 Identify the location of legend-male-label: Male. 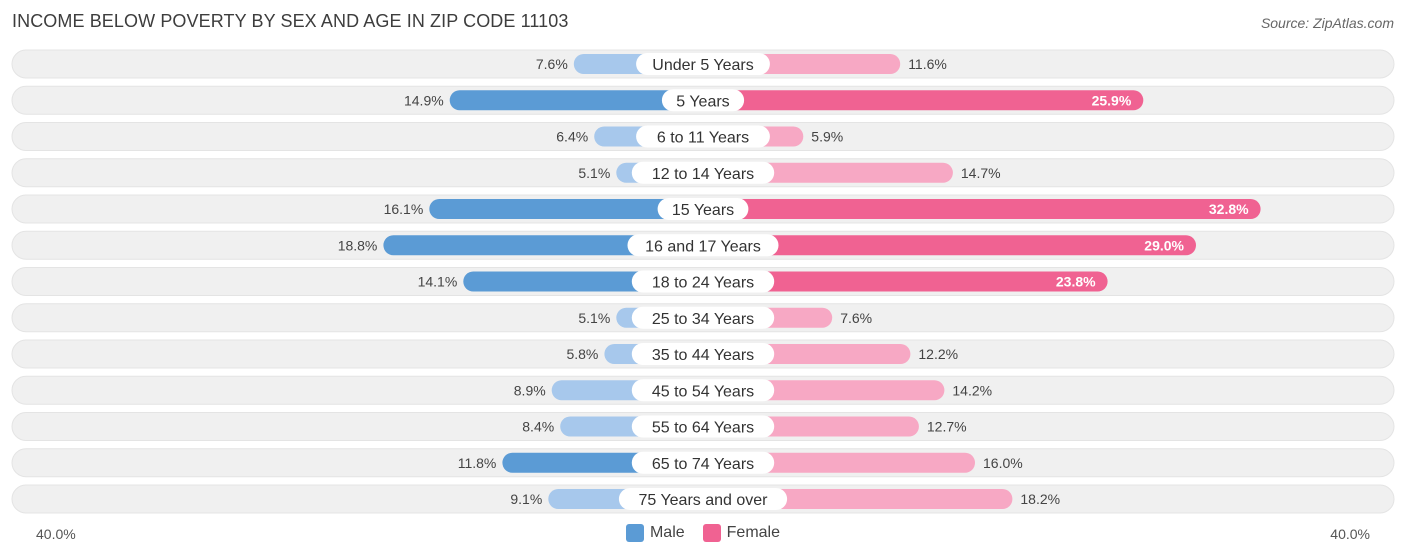
(667, 532).